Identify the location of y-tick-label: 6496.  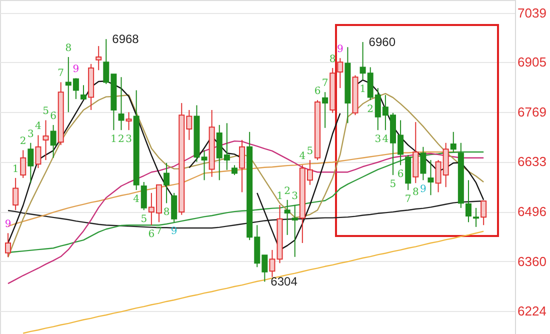
(532, 212).